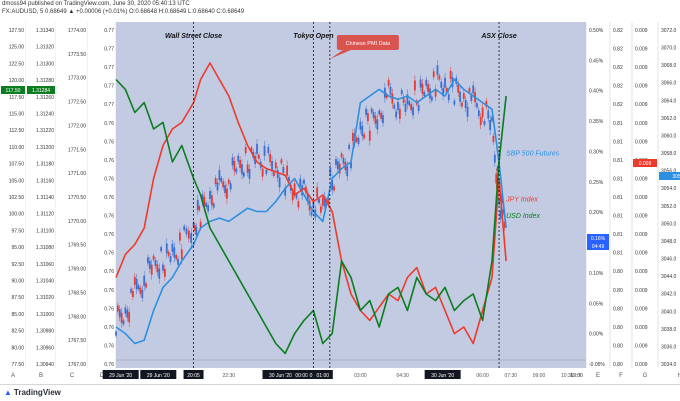 The height and width of the screenshot is (401, 680). I want to click on x-tick-label: 13:30, so click(576, 376).